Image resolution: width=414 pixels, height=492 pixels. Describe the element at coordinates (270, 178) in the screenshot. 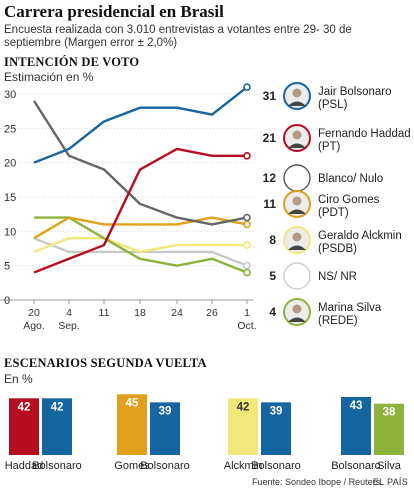

I see `legend-final-value: 12` at that location.